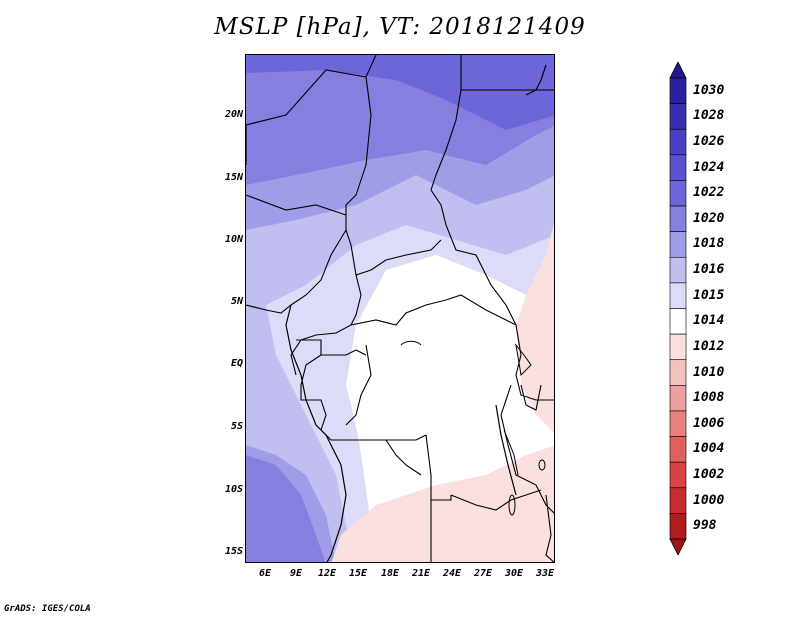 The height and width of the screenshot is (618, 800). I want to click on colorbar-label: 1022, so click(709, 193).